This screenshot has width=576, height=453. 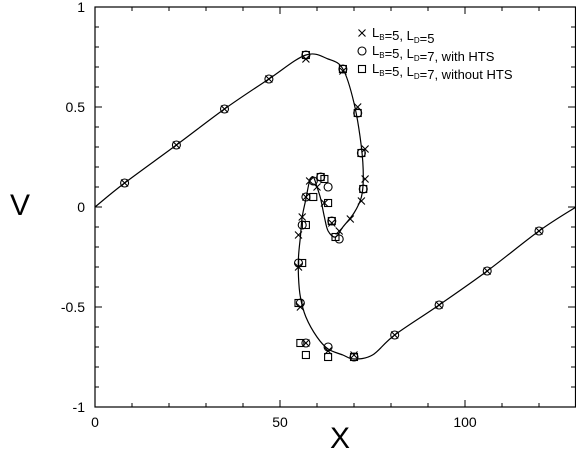 I want to click on x-tick-label: 0, so click(x=95, y=422).